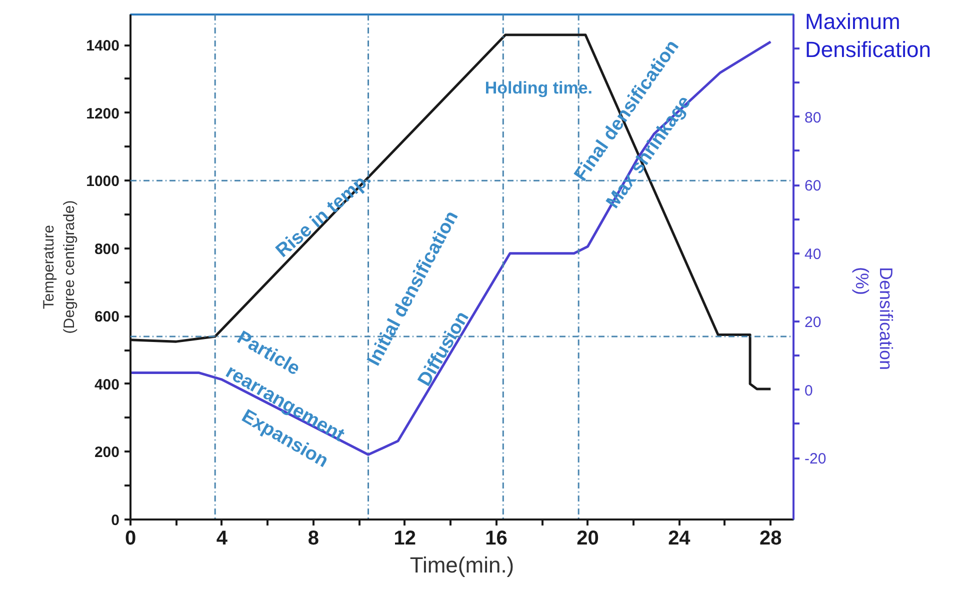 The width and height of the screenshot is (969, 604). I want to click on y2-tick-label: 40, so click(813, 254).